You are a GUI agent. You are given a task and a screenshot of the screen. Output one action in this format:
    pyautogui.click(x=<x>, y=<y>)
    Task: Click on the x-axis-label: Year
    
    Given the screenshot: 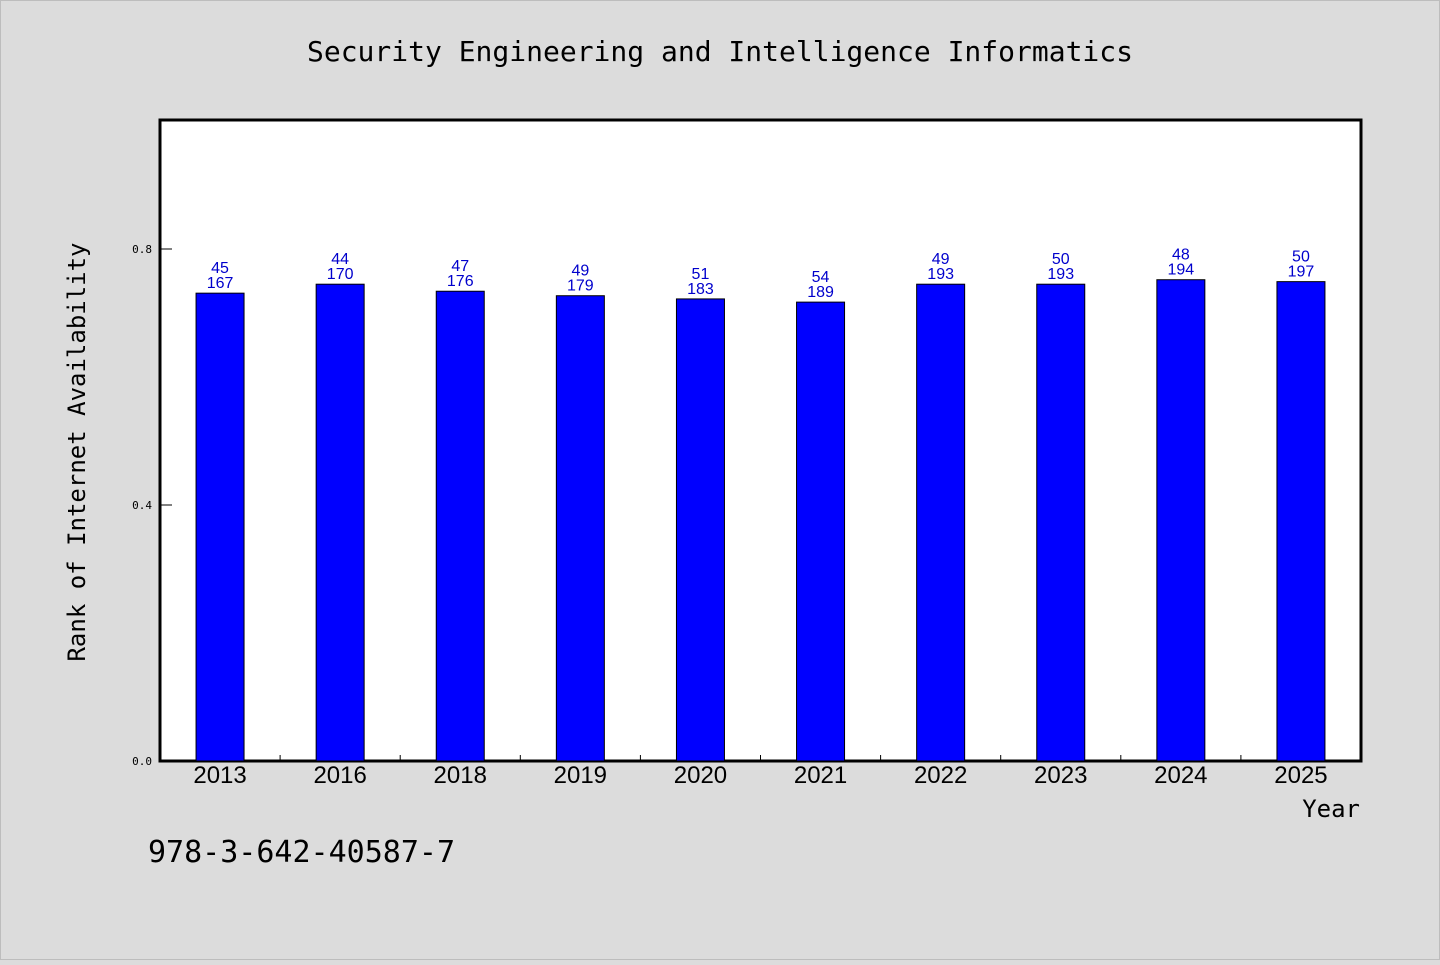 What is the action you would take?
    pyautogui.click(x=1331, y=809)
    